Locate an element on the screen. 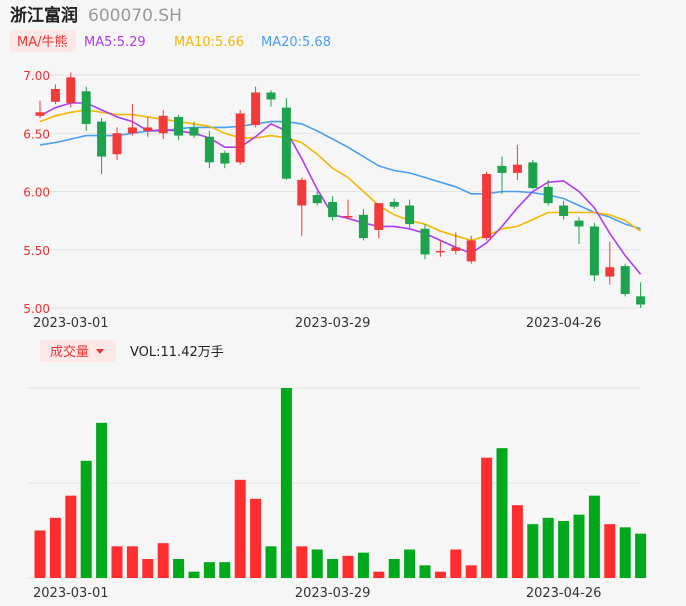 Image resolution: width=686 pixels, height=606 pixels. ma-selector-label: MA/牛熊 is located at coordinates (42, 42).